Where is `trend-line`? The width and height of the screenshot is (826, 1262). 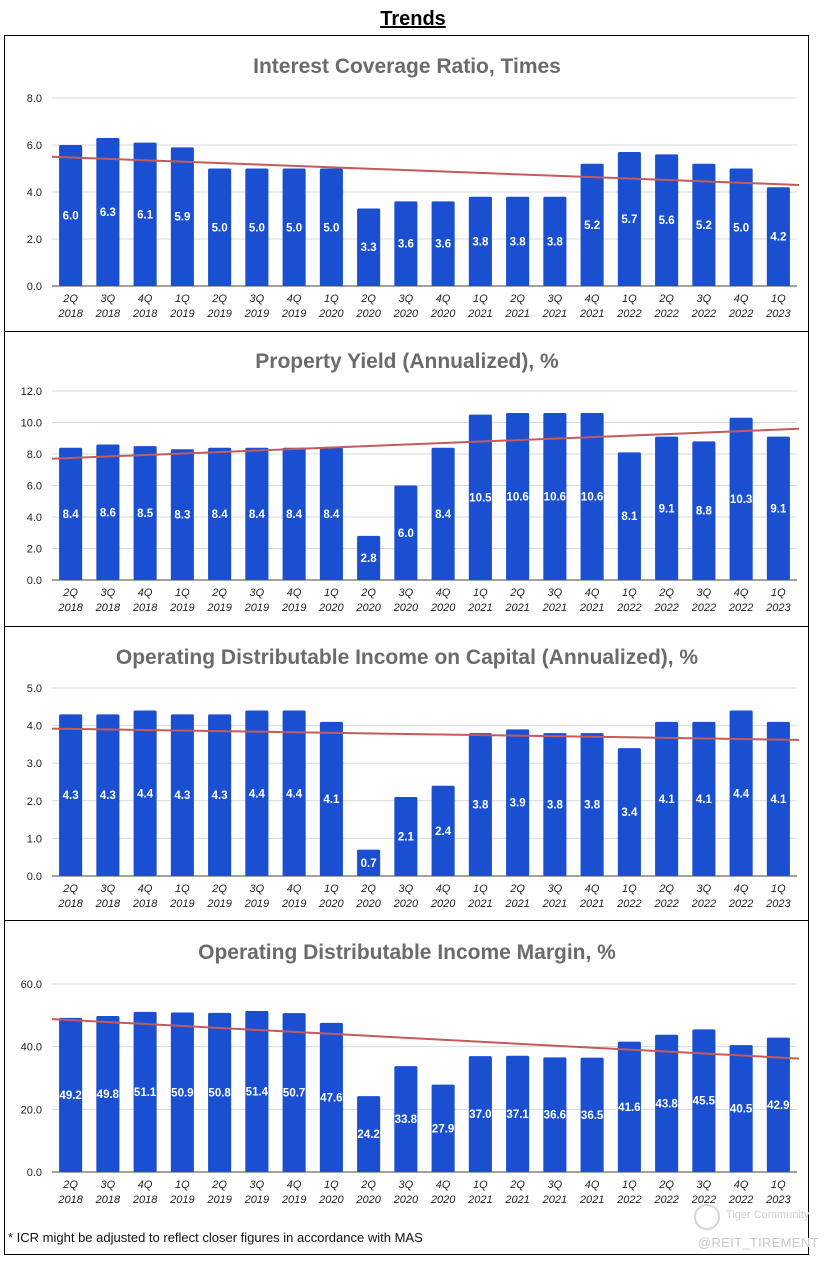
trend-line is located at coordinates (425, 170).